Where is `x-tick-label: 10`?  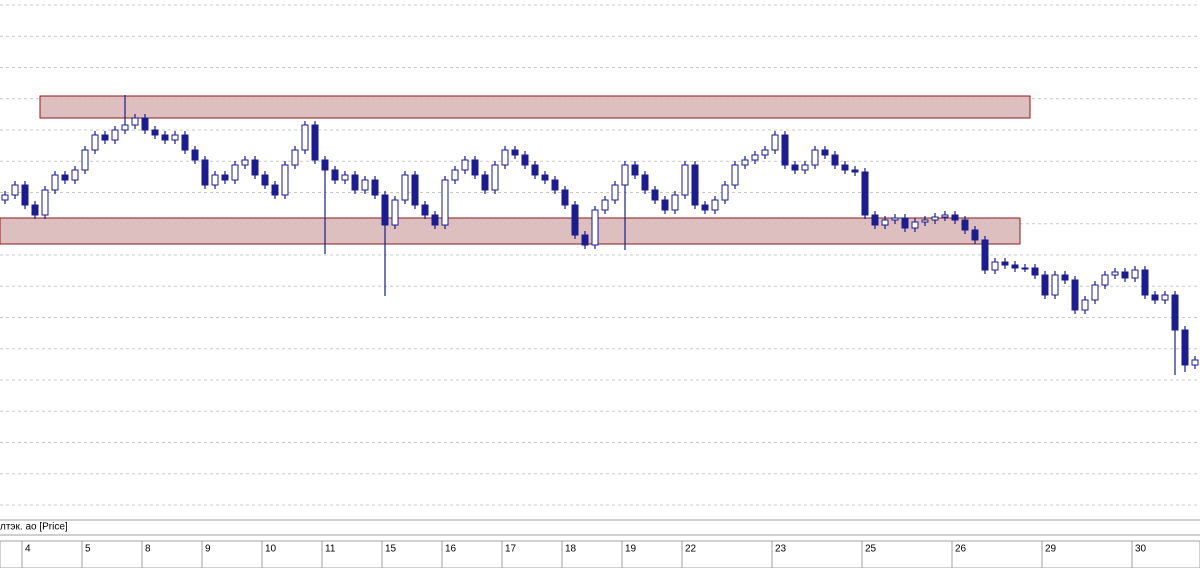 x-tick-label: 10 is located at coordinates (271, 549).